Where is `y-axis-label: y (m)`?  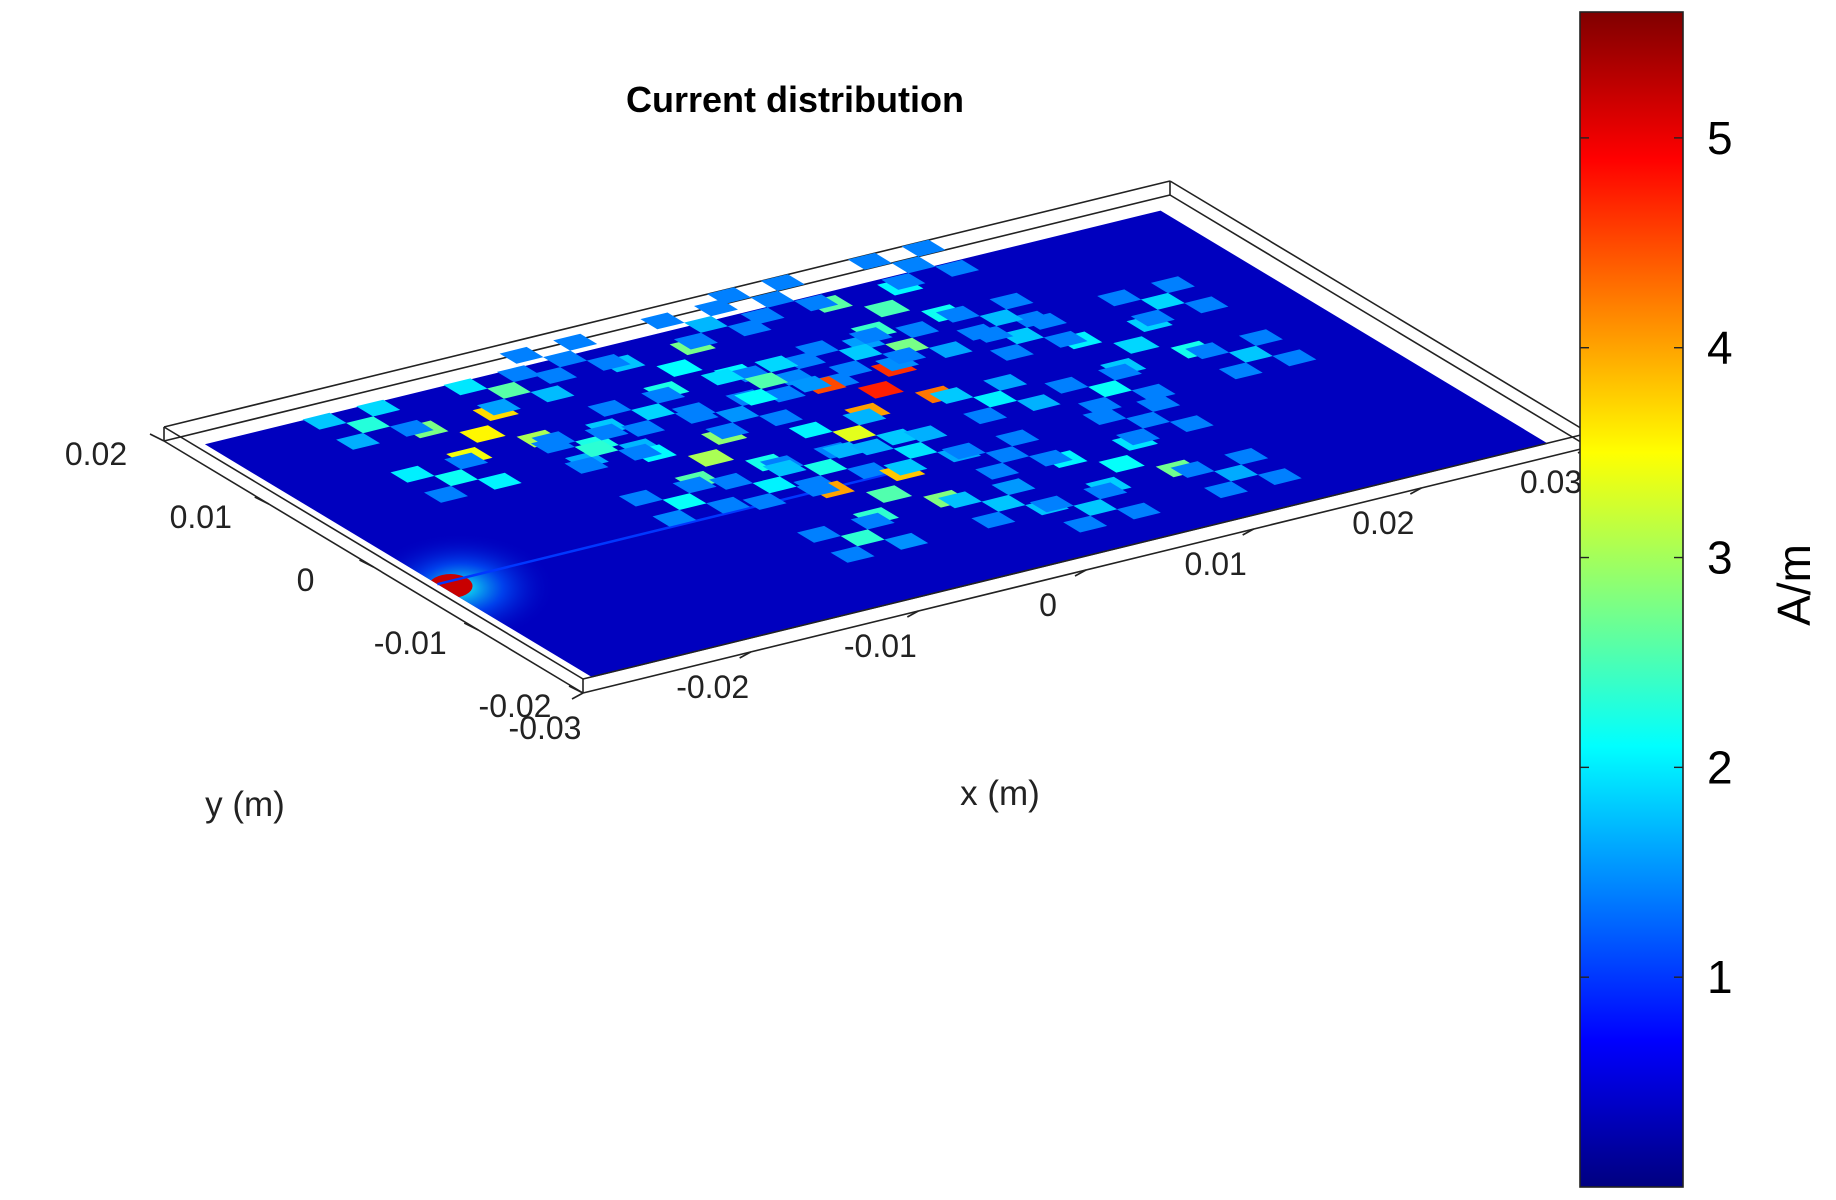
y-axis-label: y (m) is located at coordinates (245, 804).